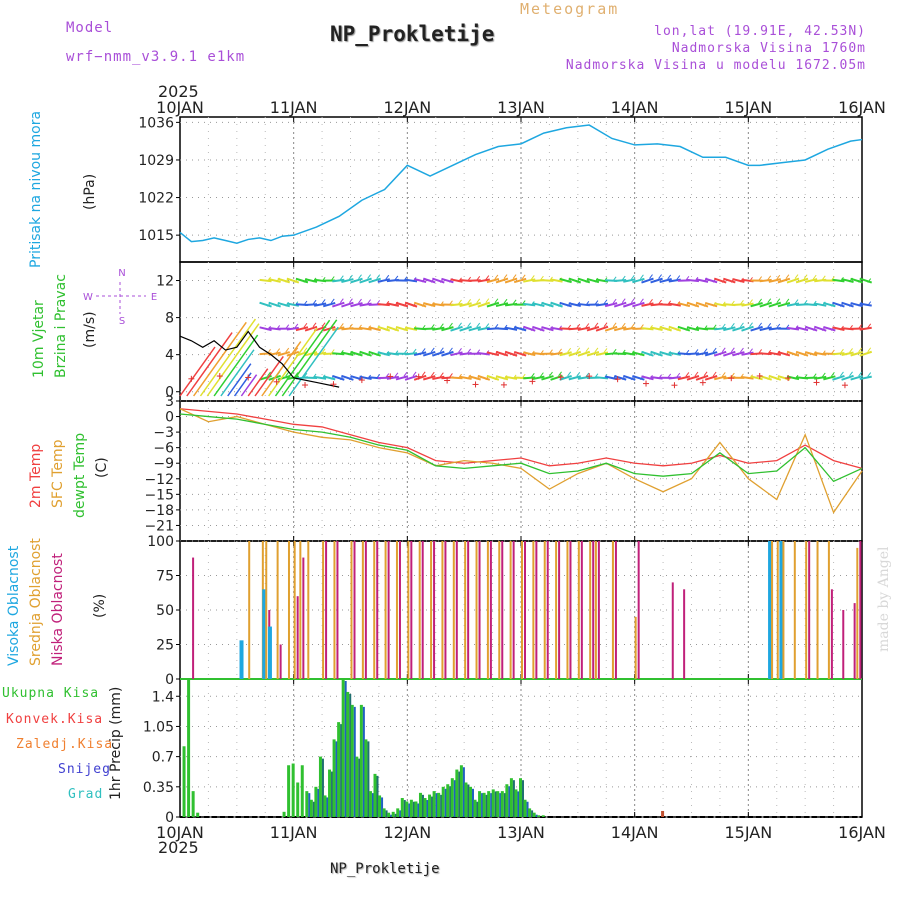 This screenshot has height=900, width=900. Describe the element at coordinates (165, 646) in the screenshot. I see `y-tick-label: 25` at that location.